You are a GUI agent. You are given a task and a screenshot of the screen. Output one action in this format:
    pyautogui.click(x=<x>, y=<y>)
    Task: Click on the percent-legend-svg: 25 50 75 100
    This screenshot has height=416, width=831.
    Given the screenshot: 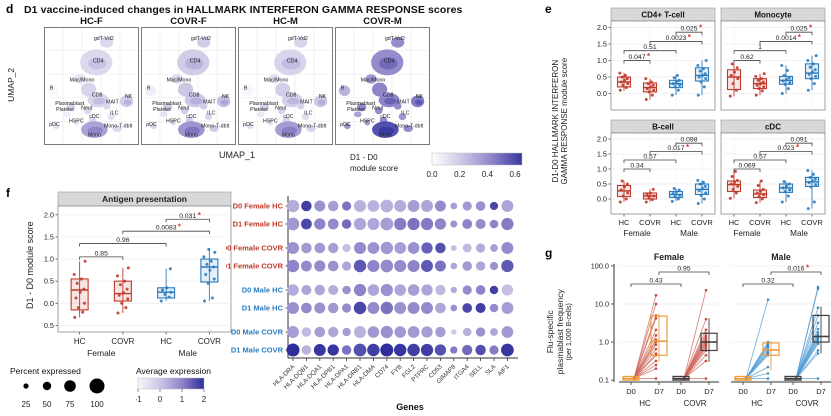 What is the action you would take?
    pyautogui.click(x=63, y=393)
    